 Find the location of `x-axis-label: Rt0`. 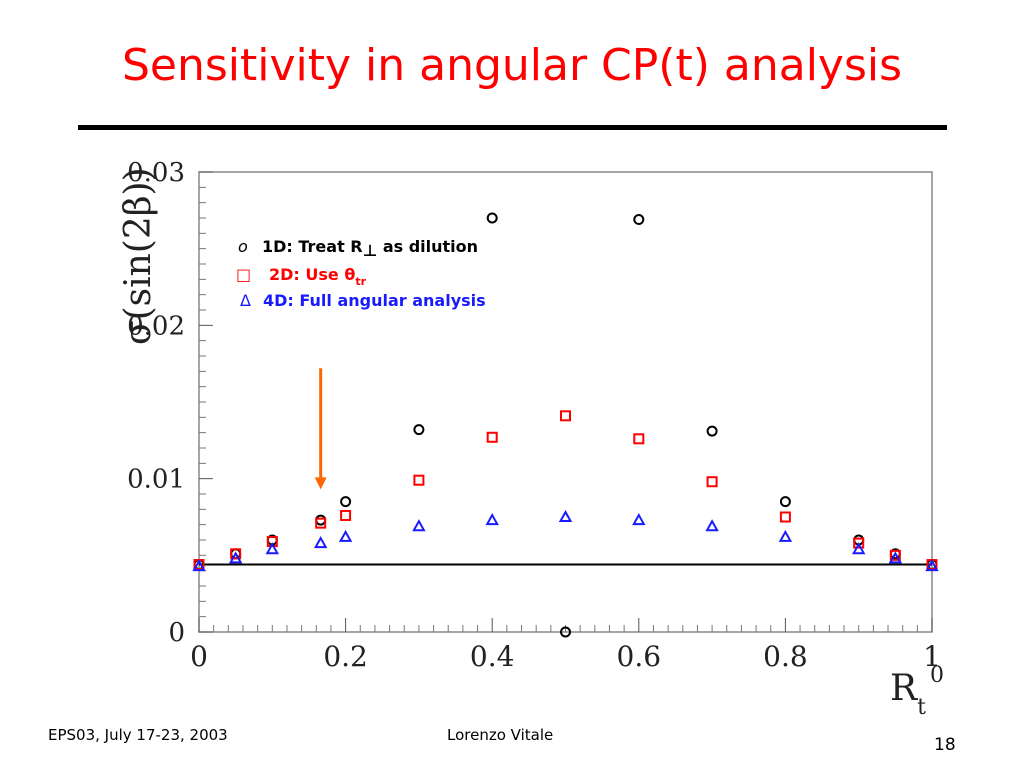

x-axis-label: Rt0 is located at coordinates (917, 691).